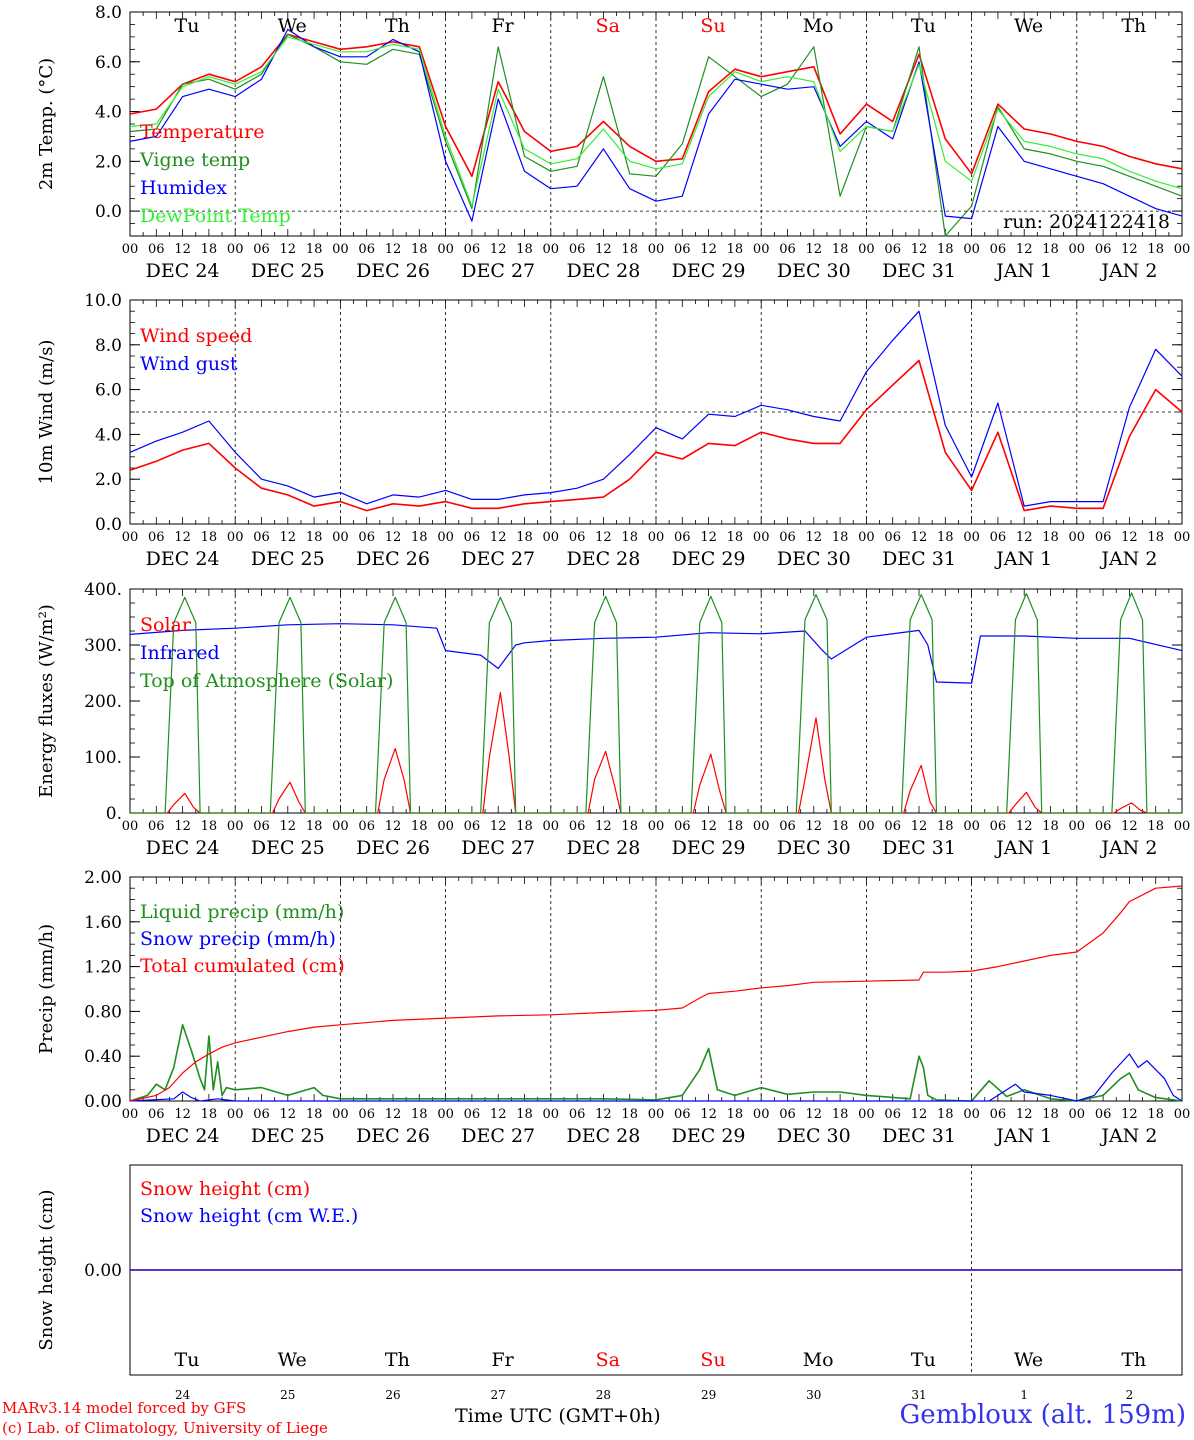 This screenshot has height=1440, width=1194. I want to click on panel-3-date-label: DEC 30, so click(814, 848).